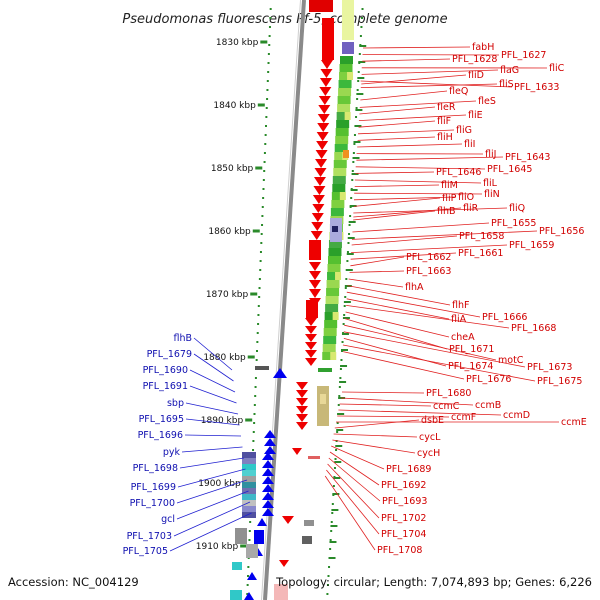 The image size is (600, 600). I want to click on gene-label: fliC, so click(557, 68).